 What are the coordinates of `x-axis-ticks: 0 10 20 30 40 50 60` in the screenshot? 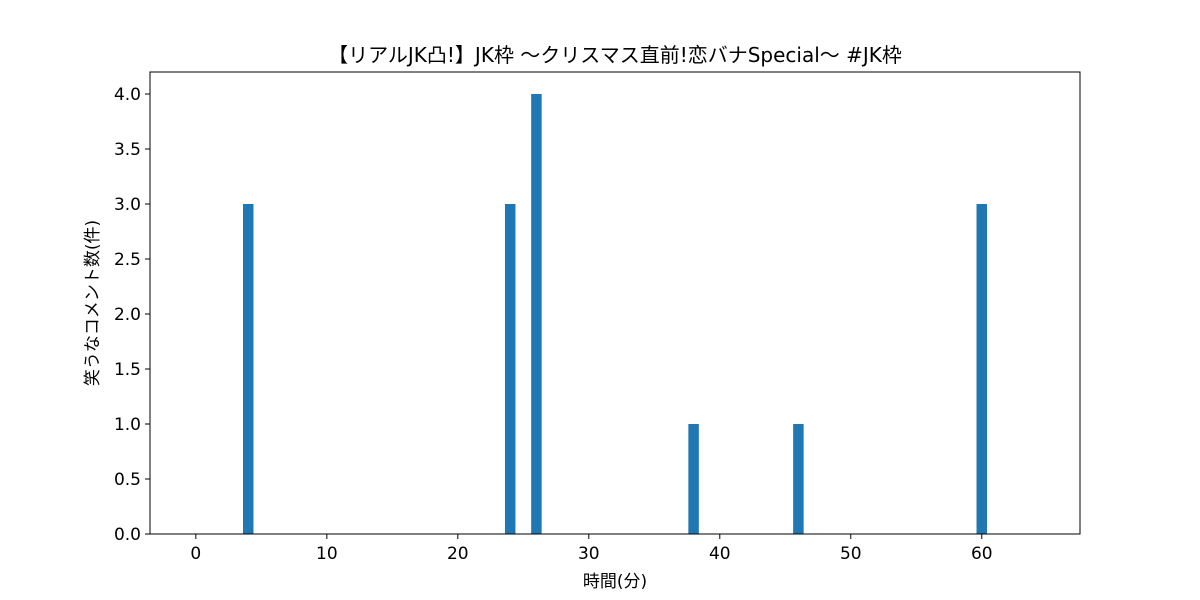 It's located at (591, 549).